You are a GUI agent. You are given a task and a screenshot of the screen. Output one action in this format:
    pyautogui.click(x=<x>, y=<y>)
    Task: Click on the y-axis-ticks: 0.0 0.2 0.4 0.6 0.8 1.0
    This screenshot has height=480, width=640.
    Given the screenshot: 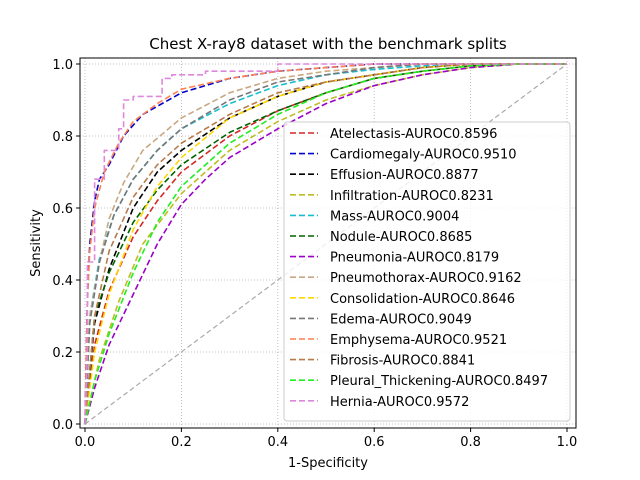 What is the action you would take?
    pyautogui.click(x=66, y=245)
    